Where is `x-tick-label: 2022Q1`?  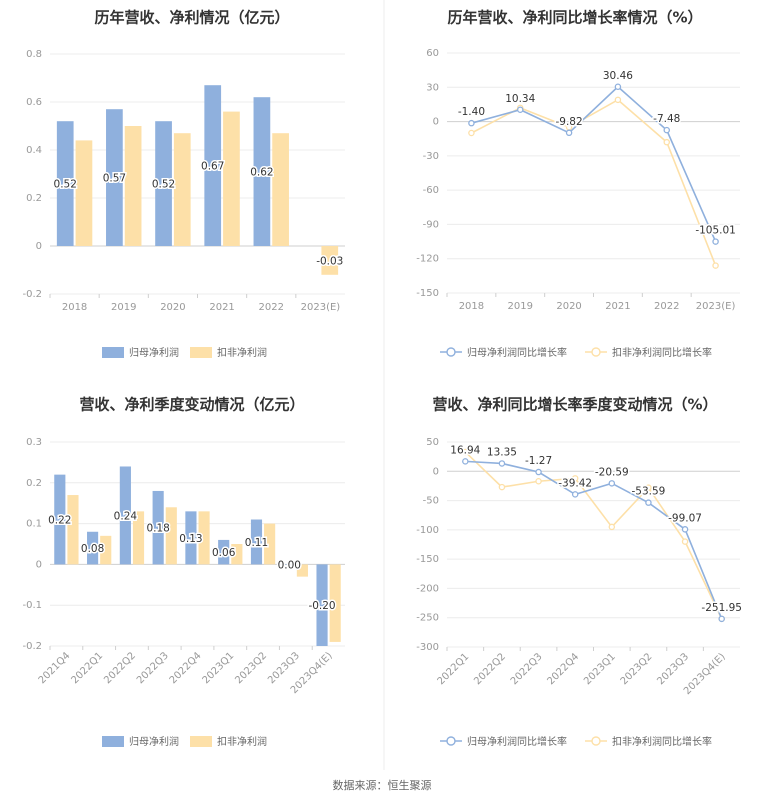
x-tick-label: 2022Q1 is located at coordinates (87, 668).